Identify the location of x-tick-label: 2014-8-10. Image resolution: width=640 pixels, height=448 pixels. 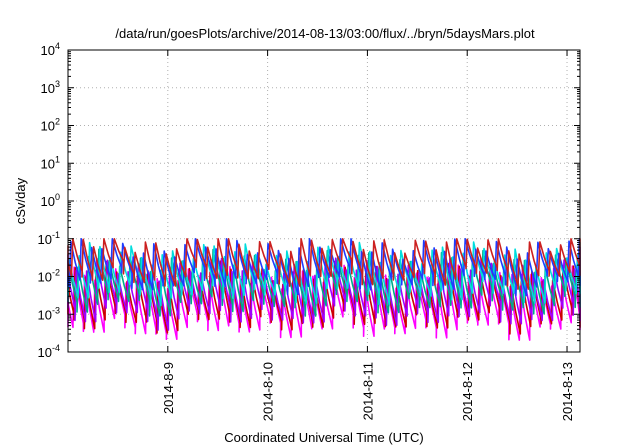
(268, 391).